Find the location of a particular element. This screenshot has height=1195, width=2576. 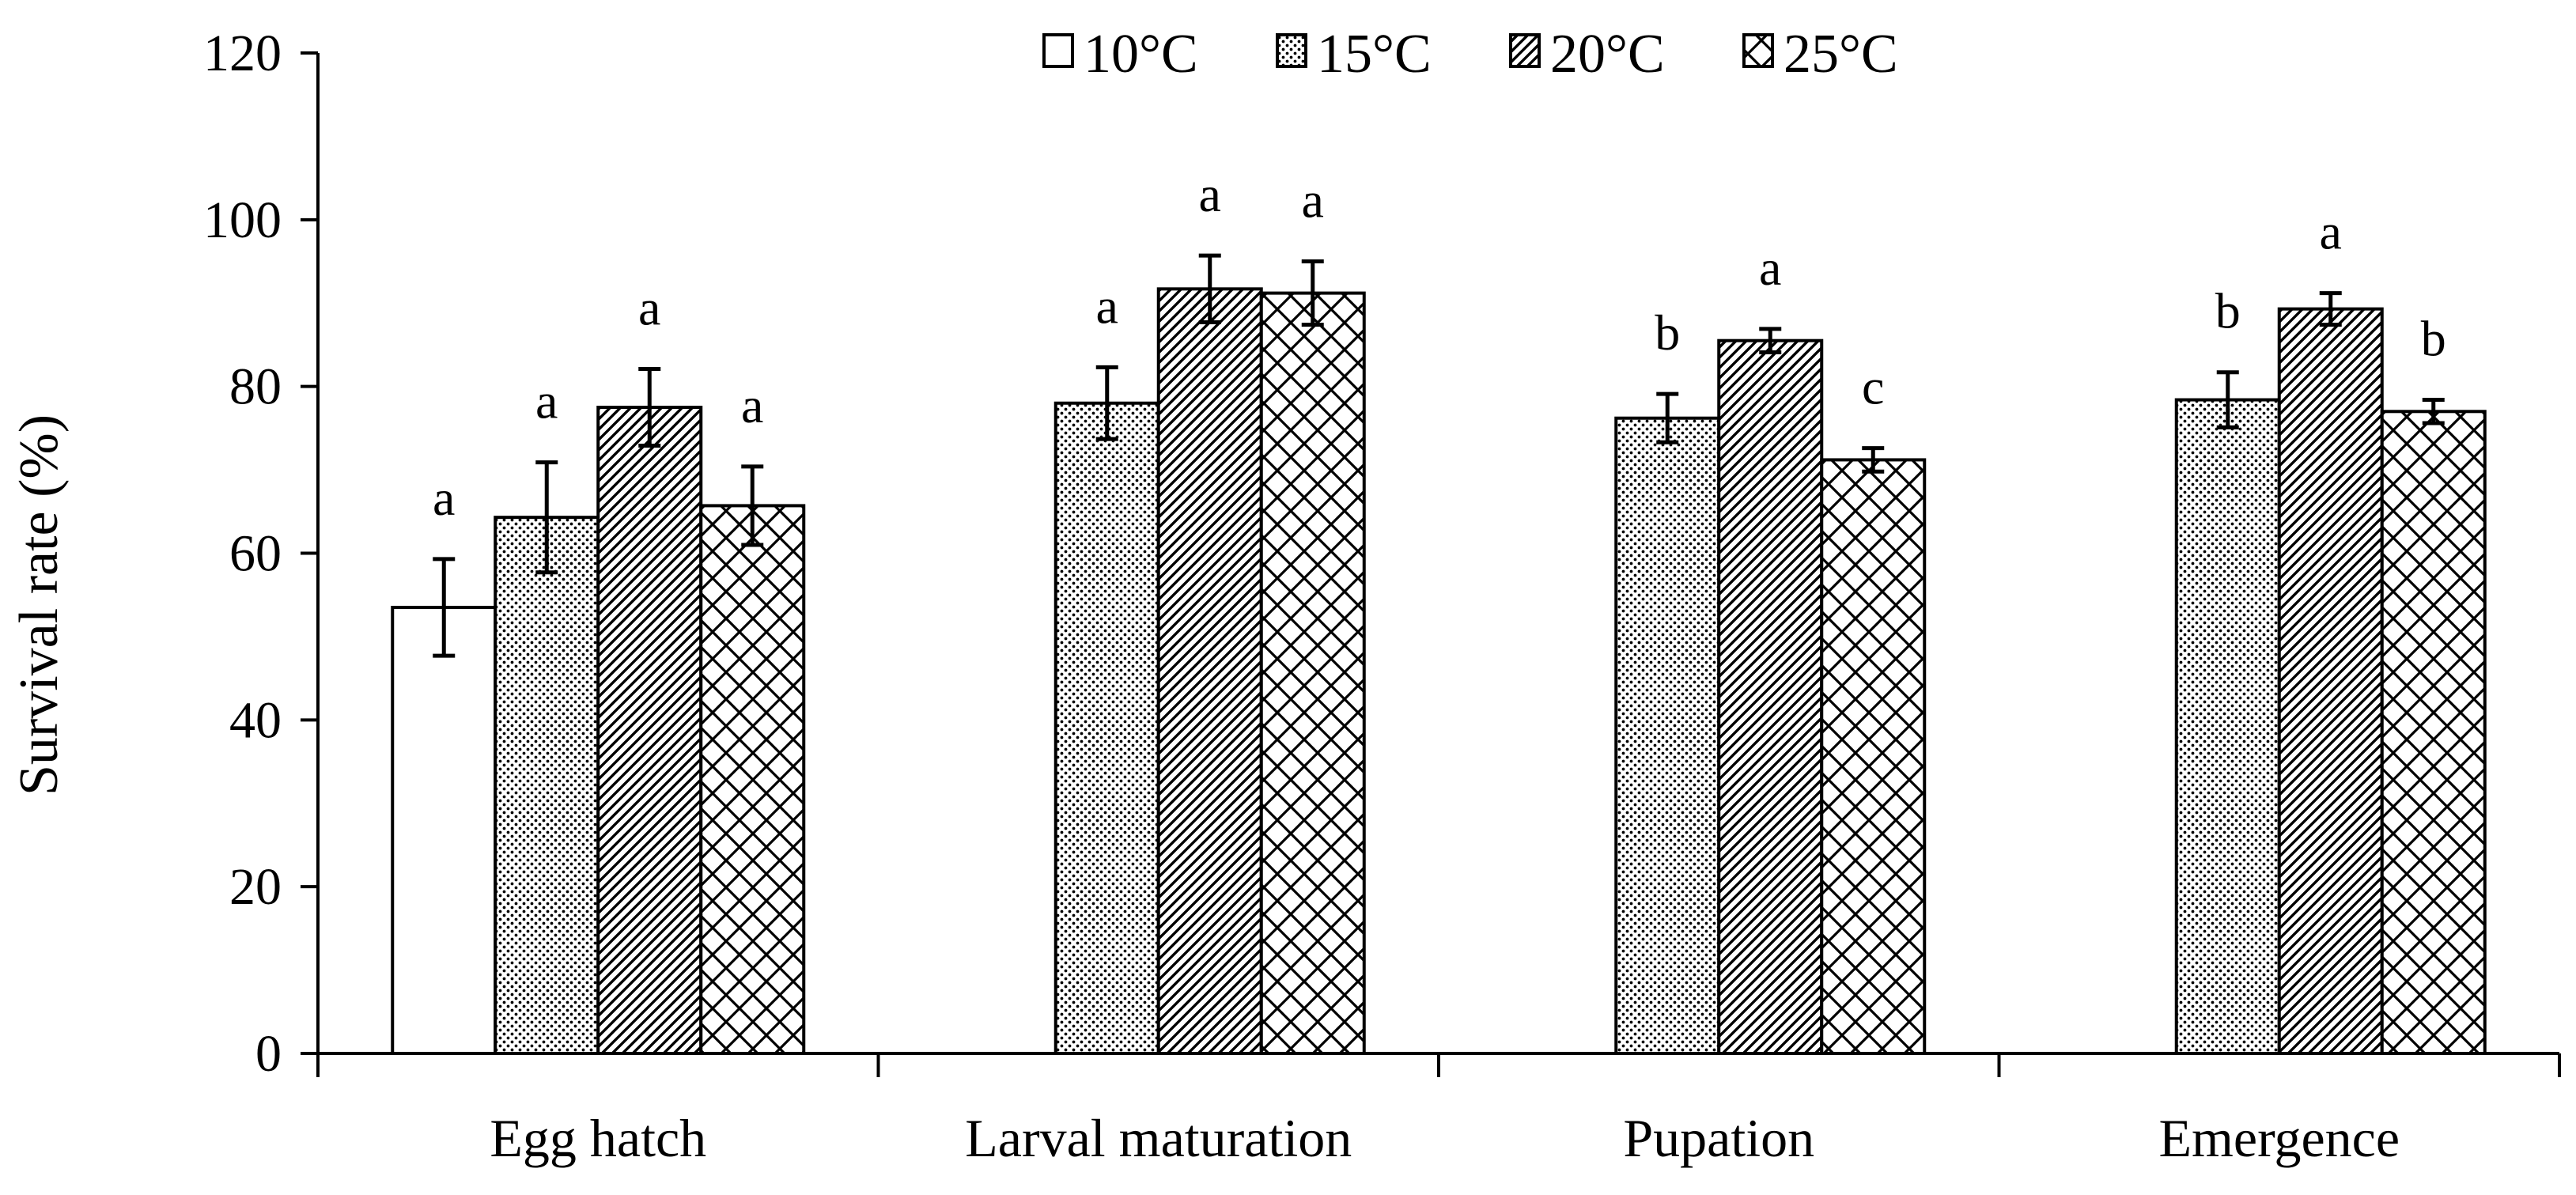

category-label: Emergence is located at coordinates (2279, 1138).